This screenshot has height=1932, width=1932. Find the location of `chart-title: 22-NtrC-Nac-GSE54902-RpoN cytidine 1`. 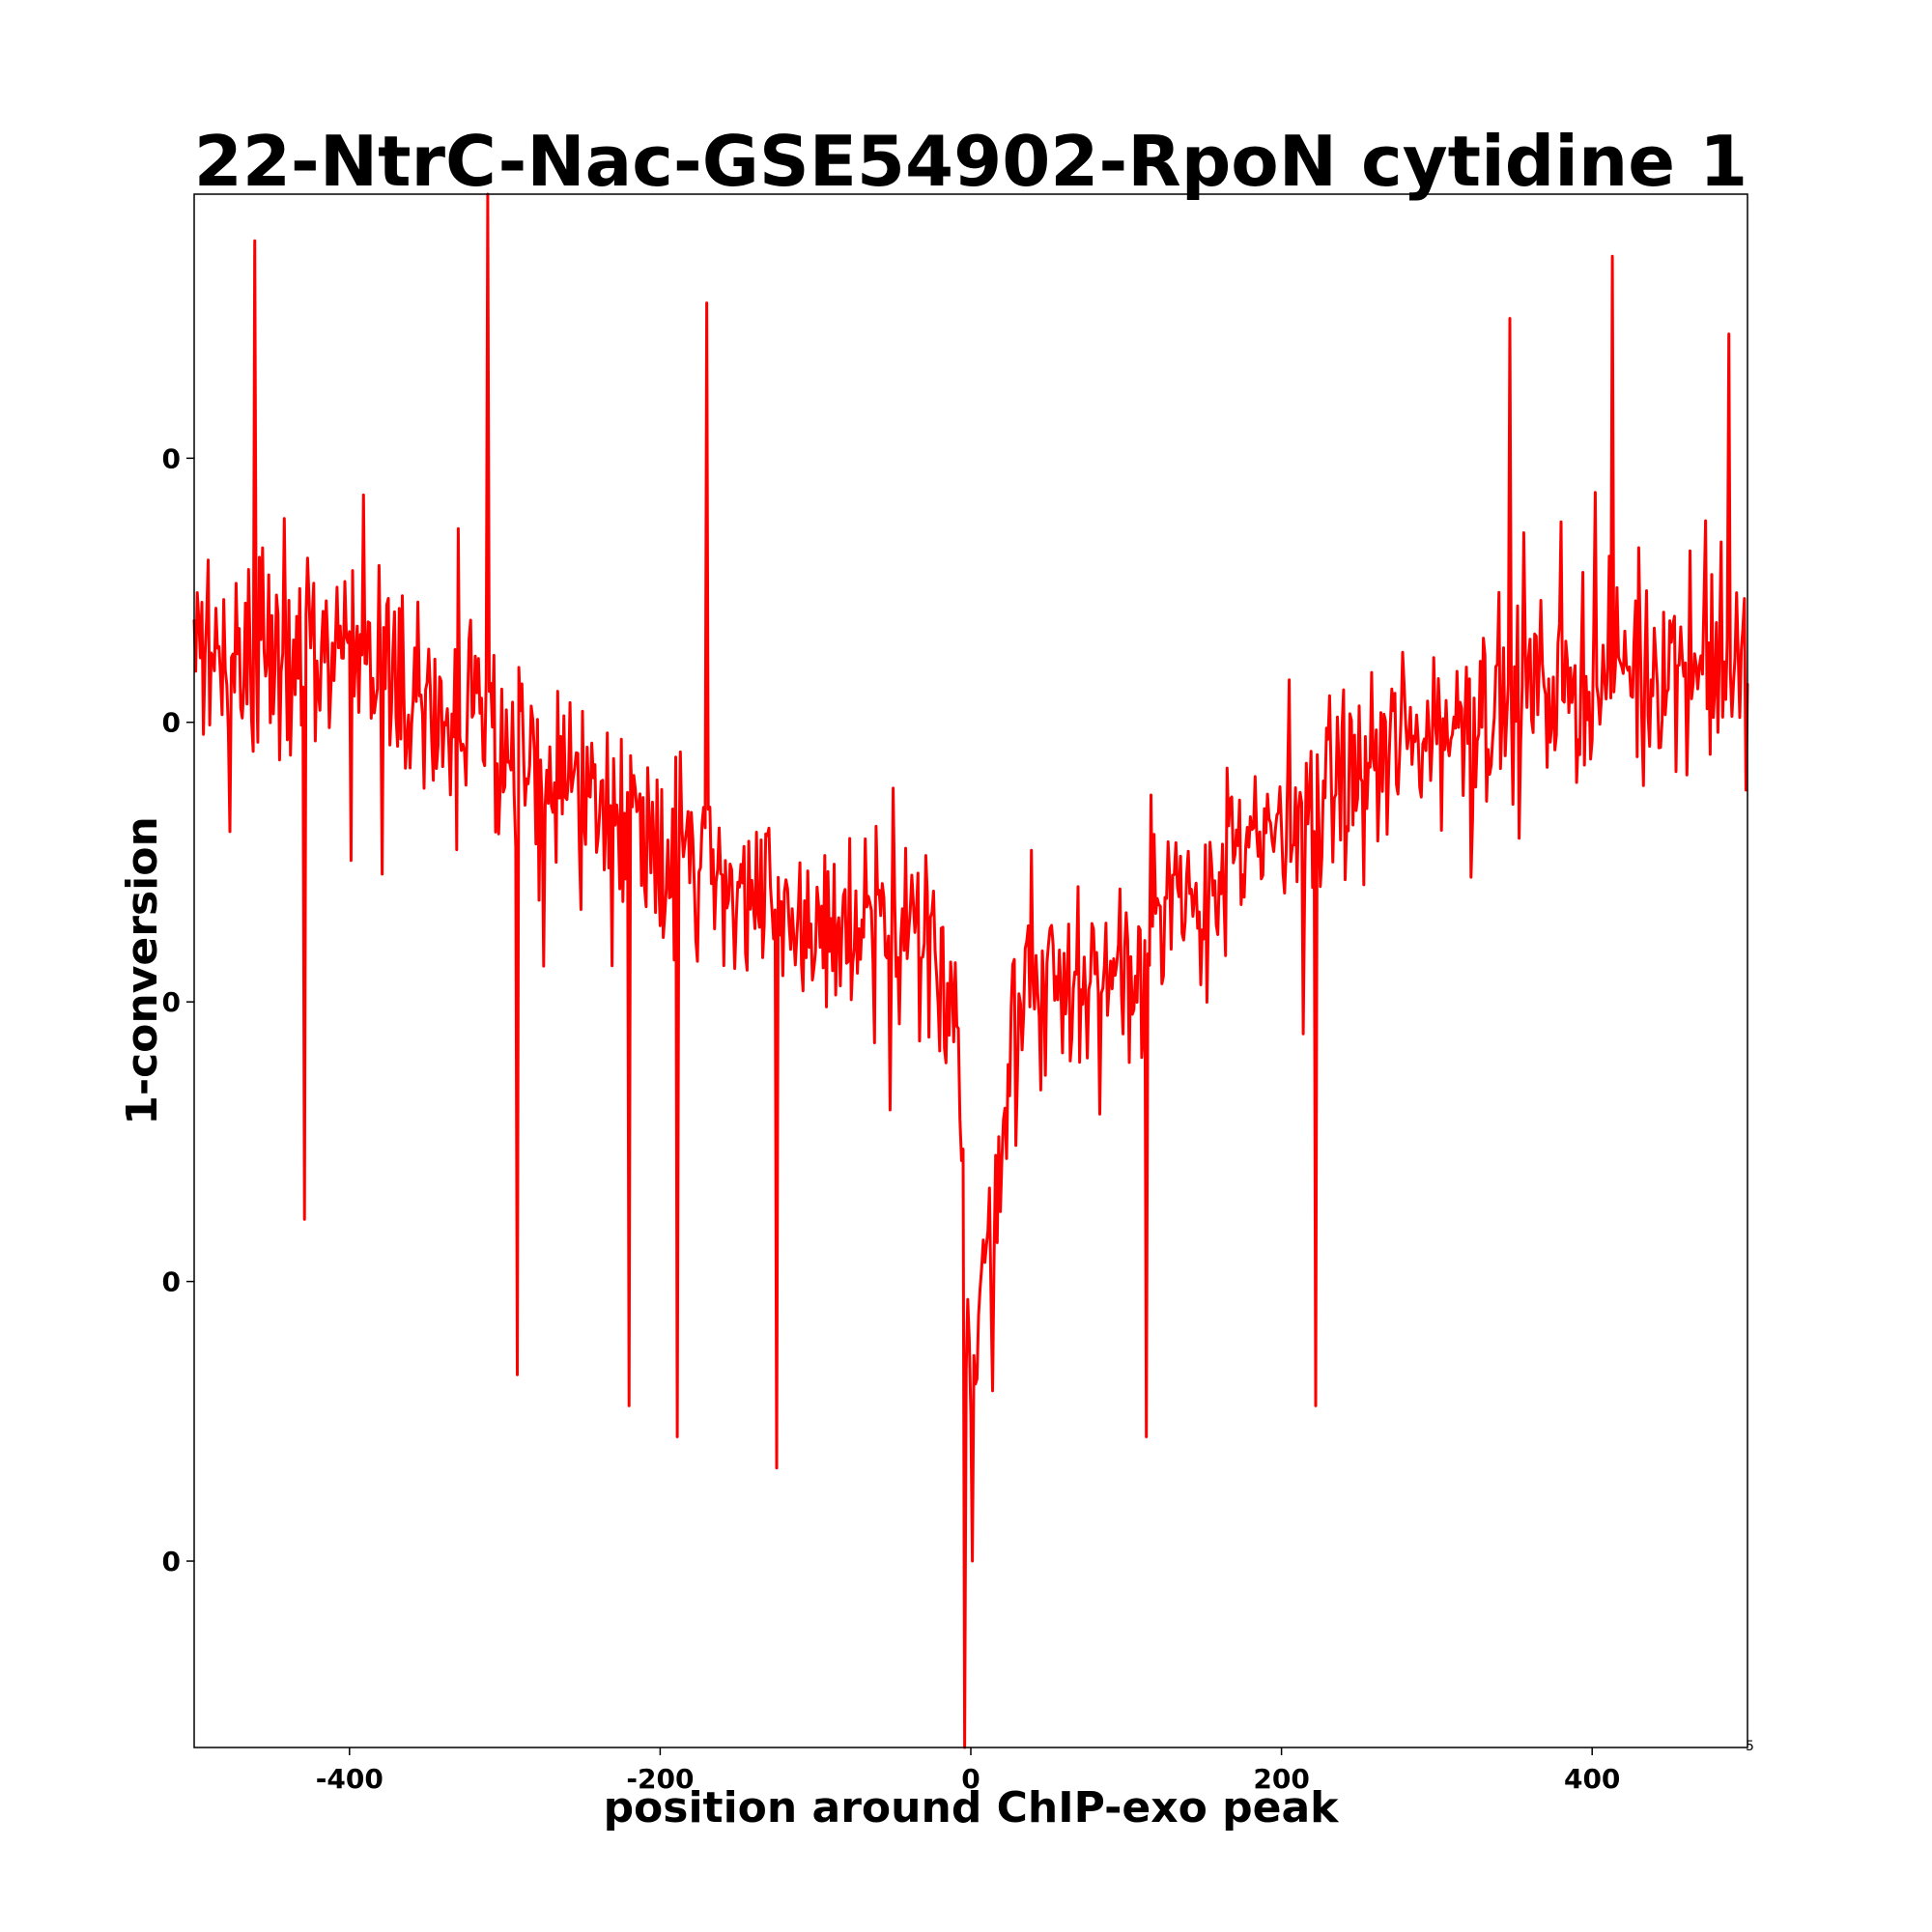

chart-title: 22-NtrC-Nac-GSE54902-RpoN cytidine 1 is located at coordinates (971, 161).